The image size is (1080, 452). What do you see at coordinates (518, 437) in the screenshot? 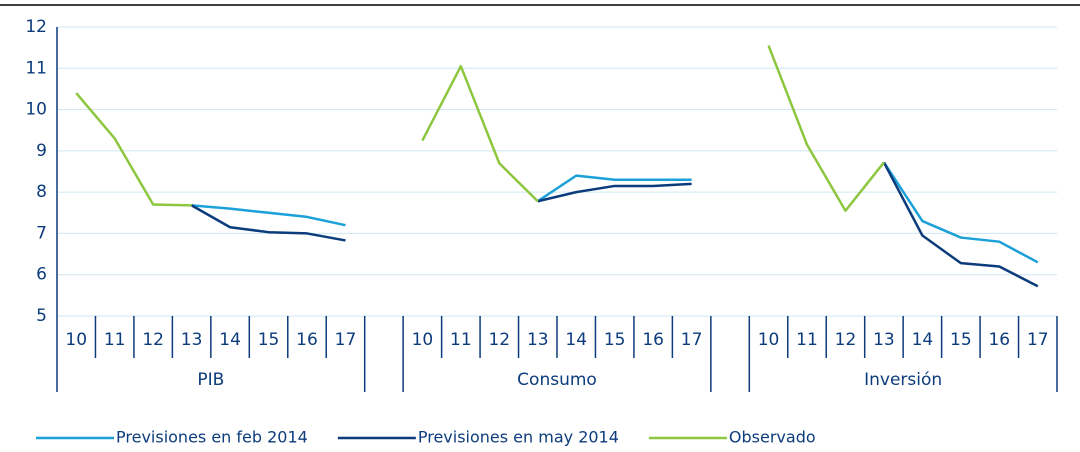
I see `legend-label: Previsiones en may 2014` at bounding box center [518, 437].